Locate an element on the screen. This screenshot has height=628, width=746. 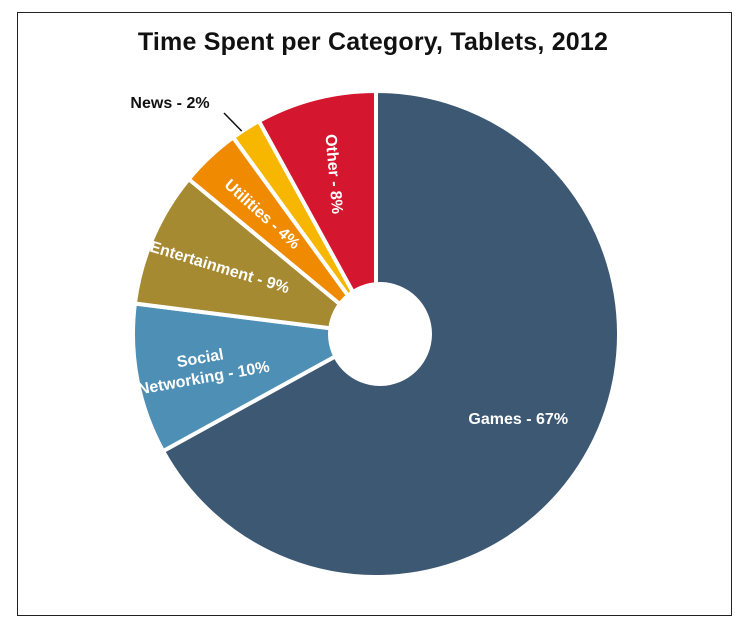
slice-label-games: Games - 67% is located at coordinates (518, 419).